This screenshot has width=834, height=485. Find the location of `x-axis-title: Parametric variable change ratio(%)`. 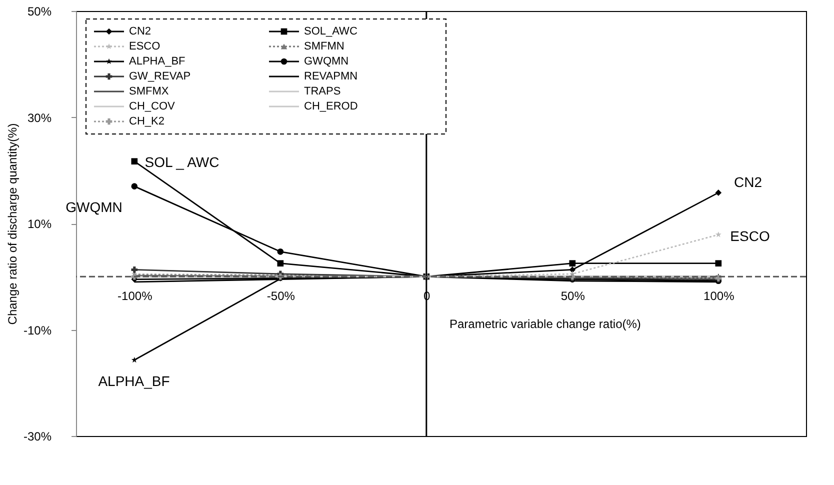

x-axis-title: Parametric variable change ratio(%) is located at coordinates (545, 324).